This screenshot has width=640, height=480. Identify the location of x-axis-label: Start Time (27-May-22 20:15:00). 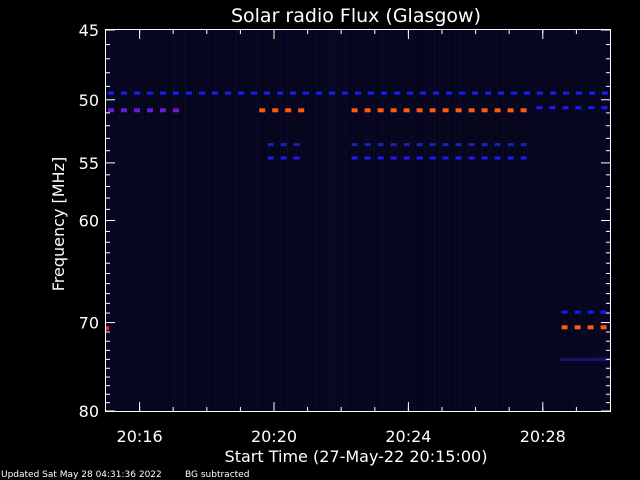
(356, 456).